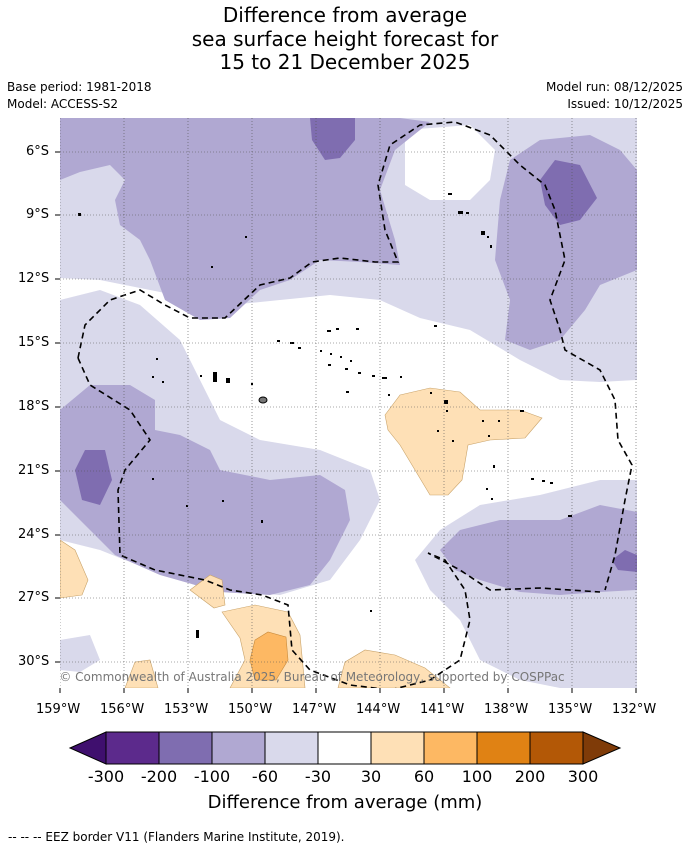 This screenshot has width=690, height=850. I want to click on anomaly-region-medium-northeast, so click(566, 242).